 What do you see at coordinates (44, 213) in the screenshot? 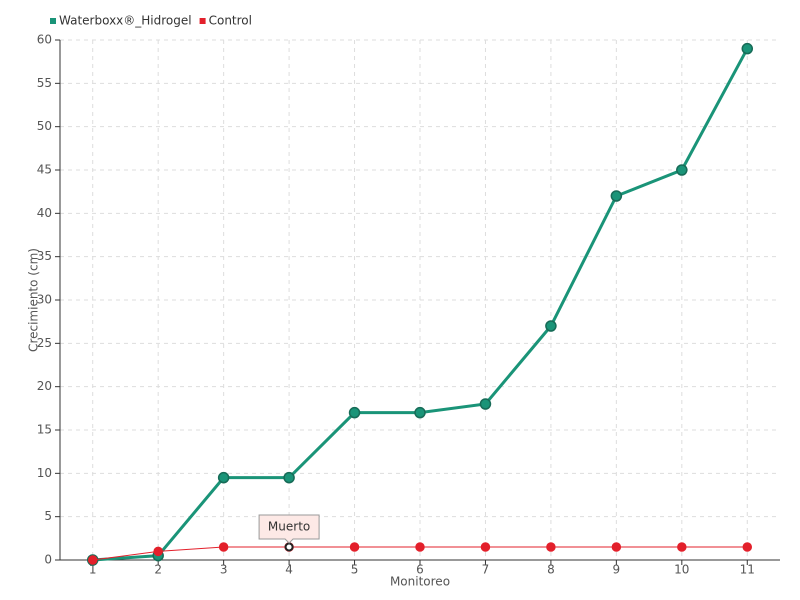
I see `y-tick-label: 40` at bounding box center [44, 213].